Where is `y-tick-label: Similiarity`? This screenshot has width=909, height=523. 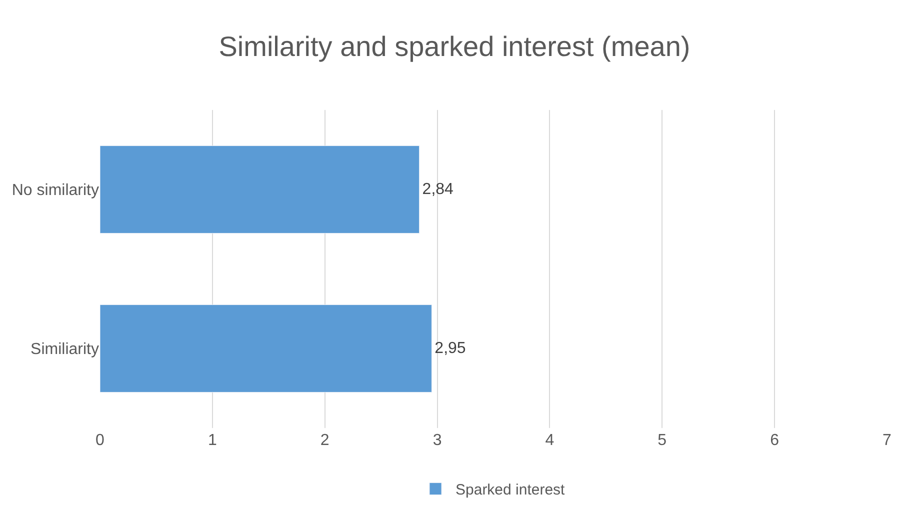 y-tick-label: Similiarity is located at coordinates (64, 349).